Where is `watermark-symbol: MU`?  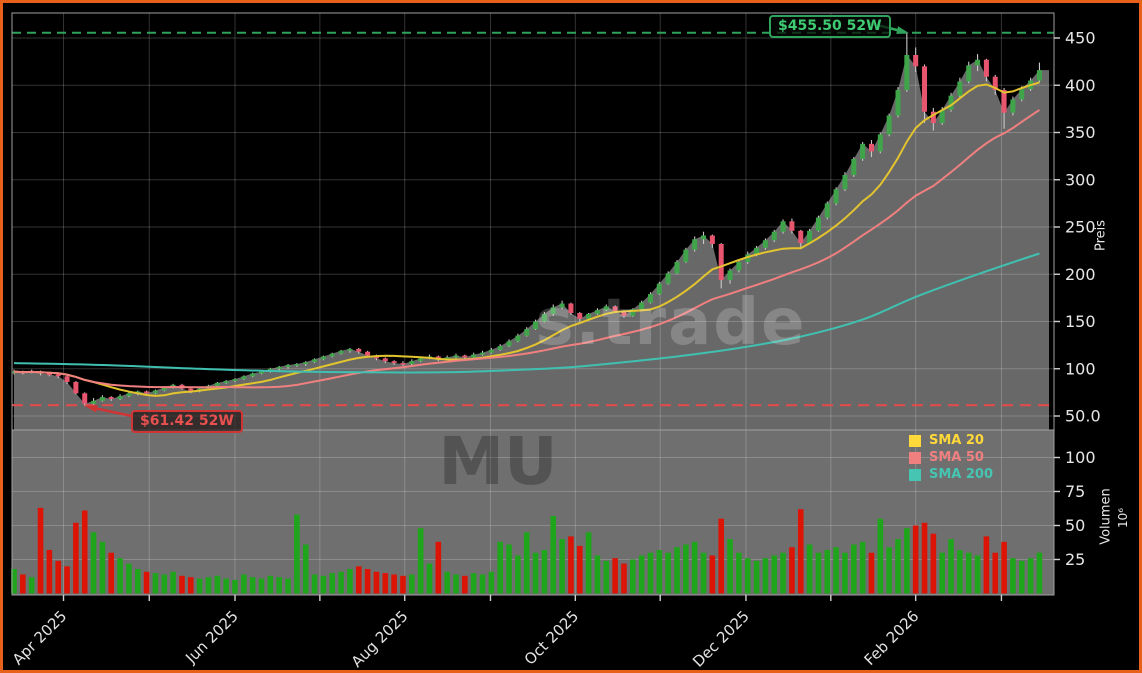
watermark-symbol: MU is located at coordinates (498, 461).